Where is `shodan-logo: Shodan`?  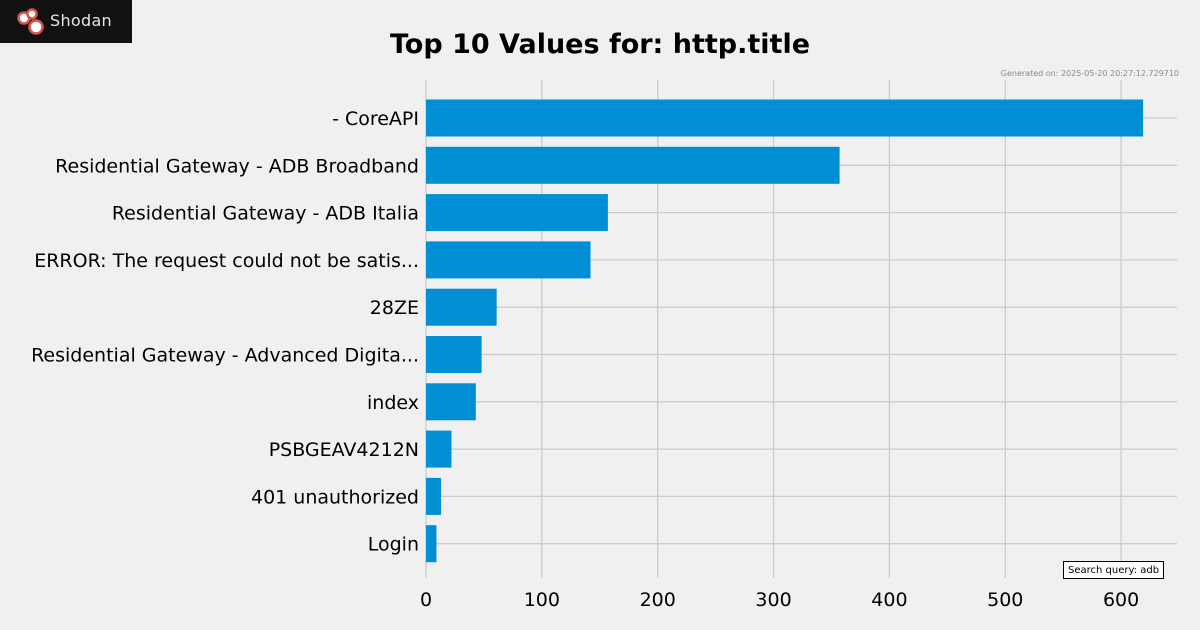
shodan-logo: Shodan is located at coordinates (66, 21).